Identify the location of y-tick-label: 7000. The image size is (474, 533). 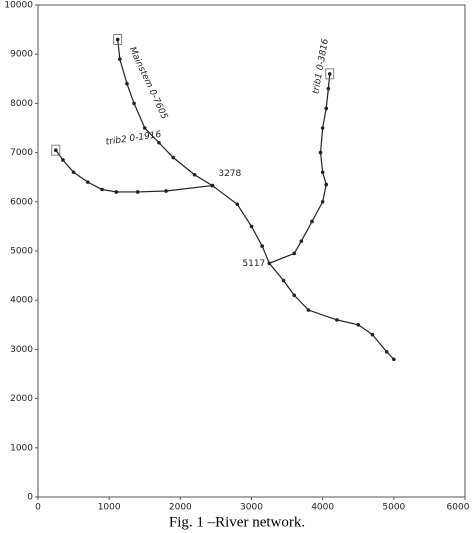
(21, 153).